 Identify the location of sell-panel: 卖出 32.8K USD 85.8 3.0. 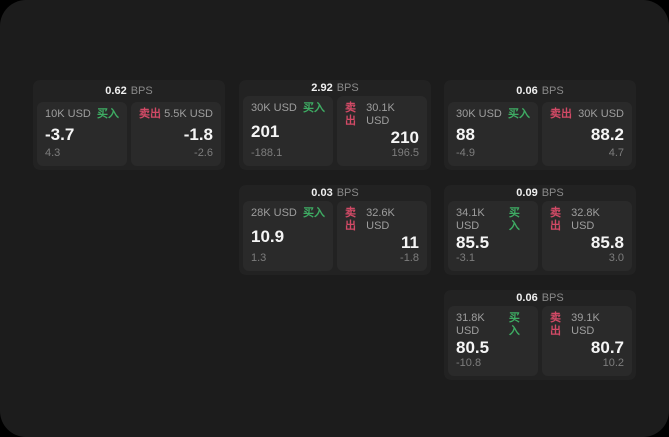
(587, 236).